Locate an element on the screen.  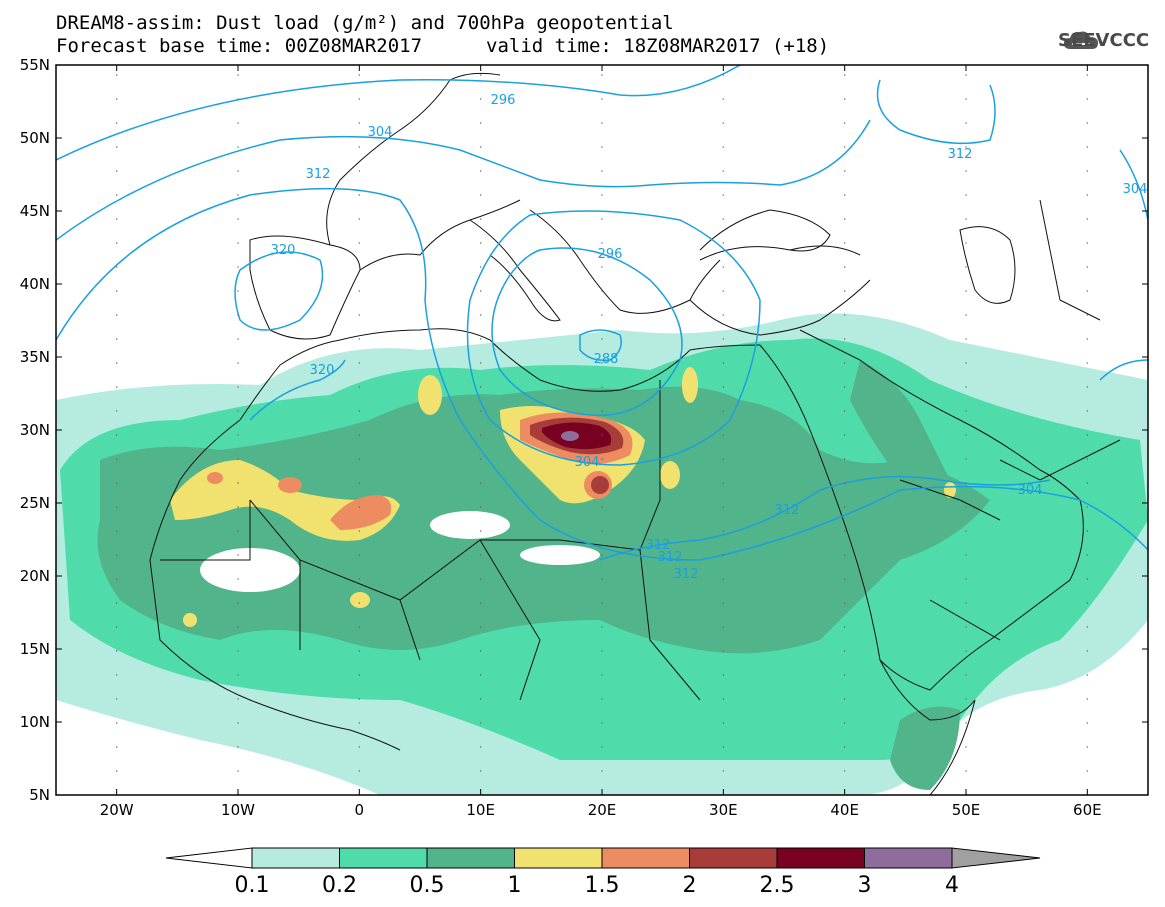
contour-label: 288 is located at coordinates (606, 359).